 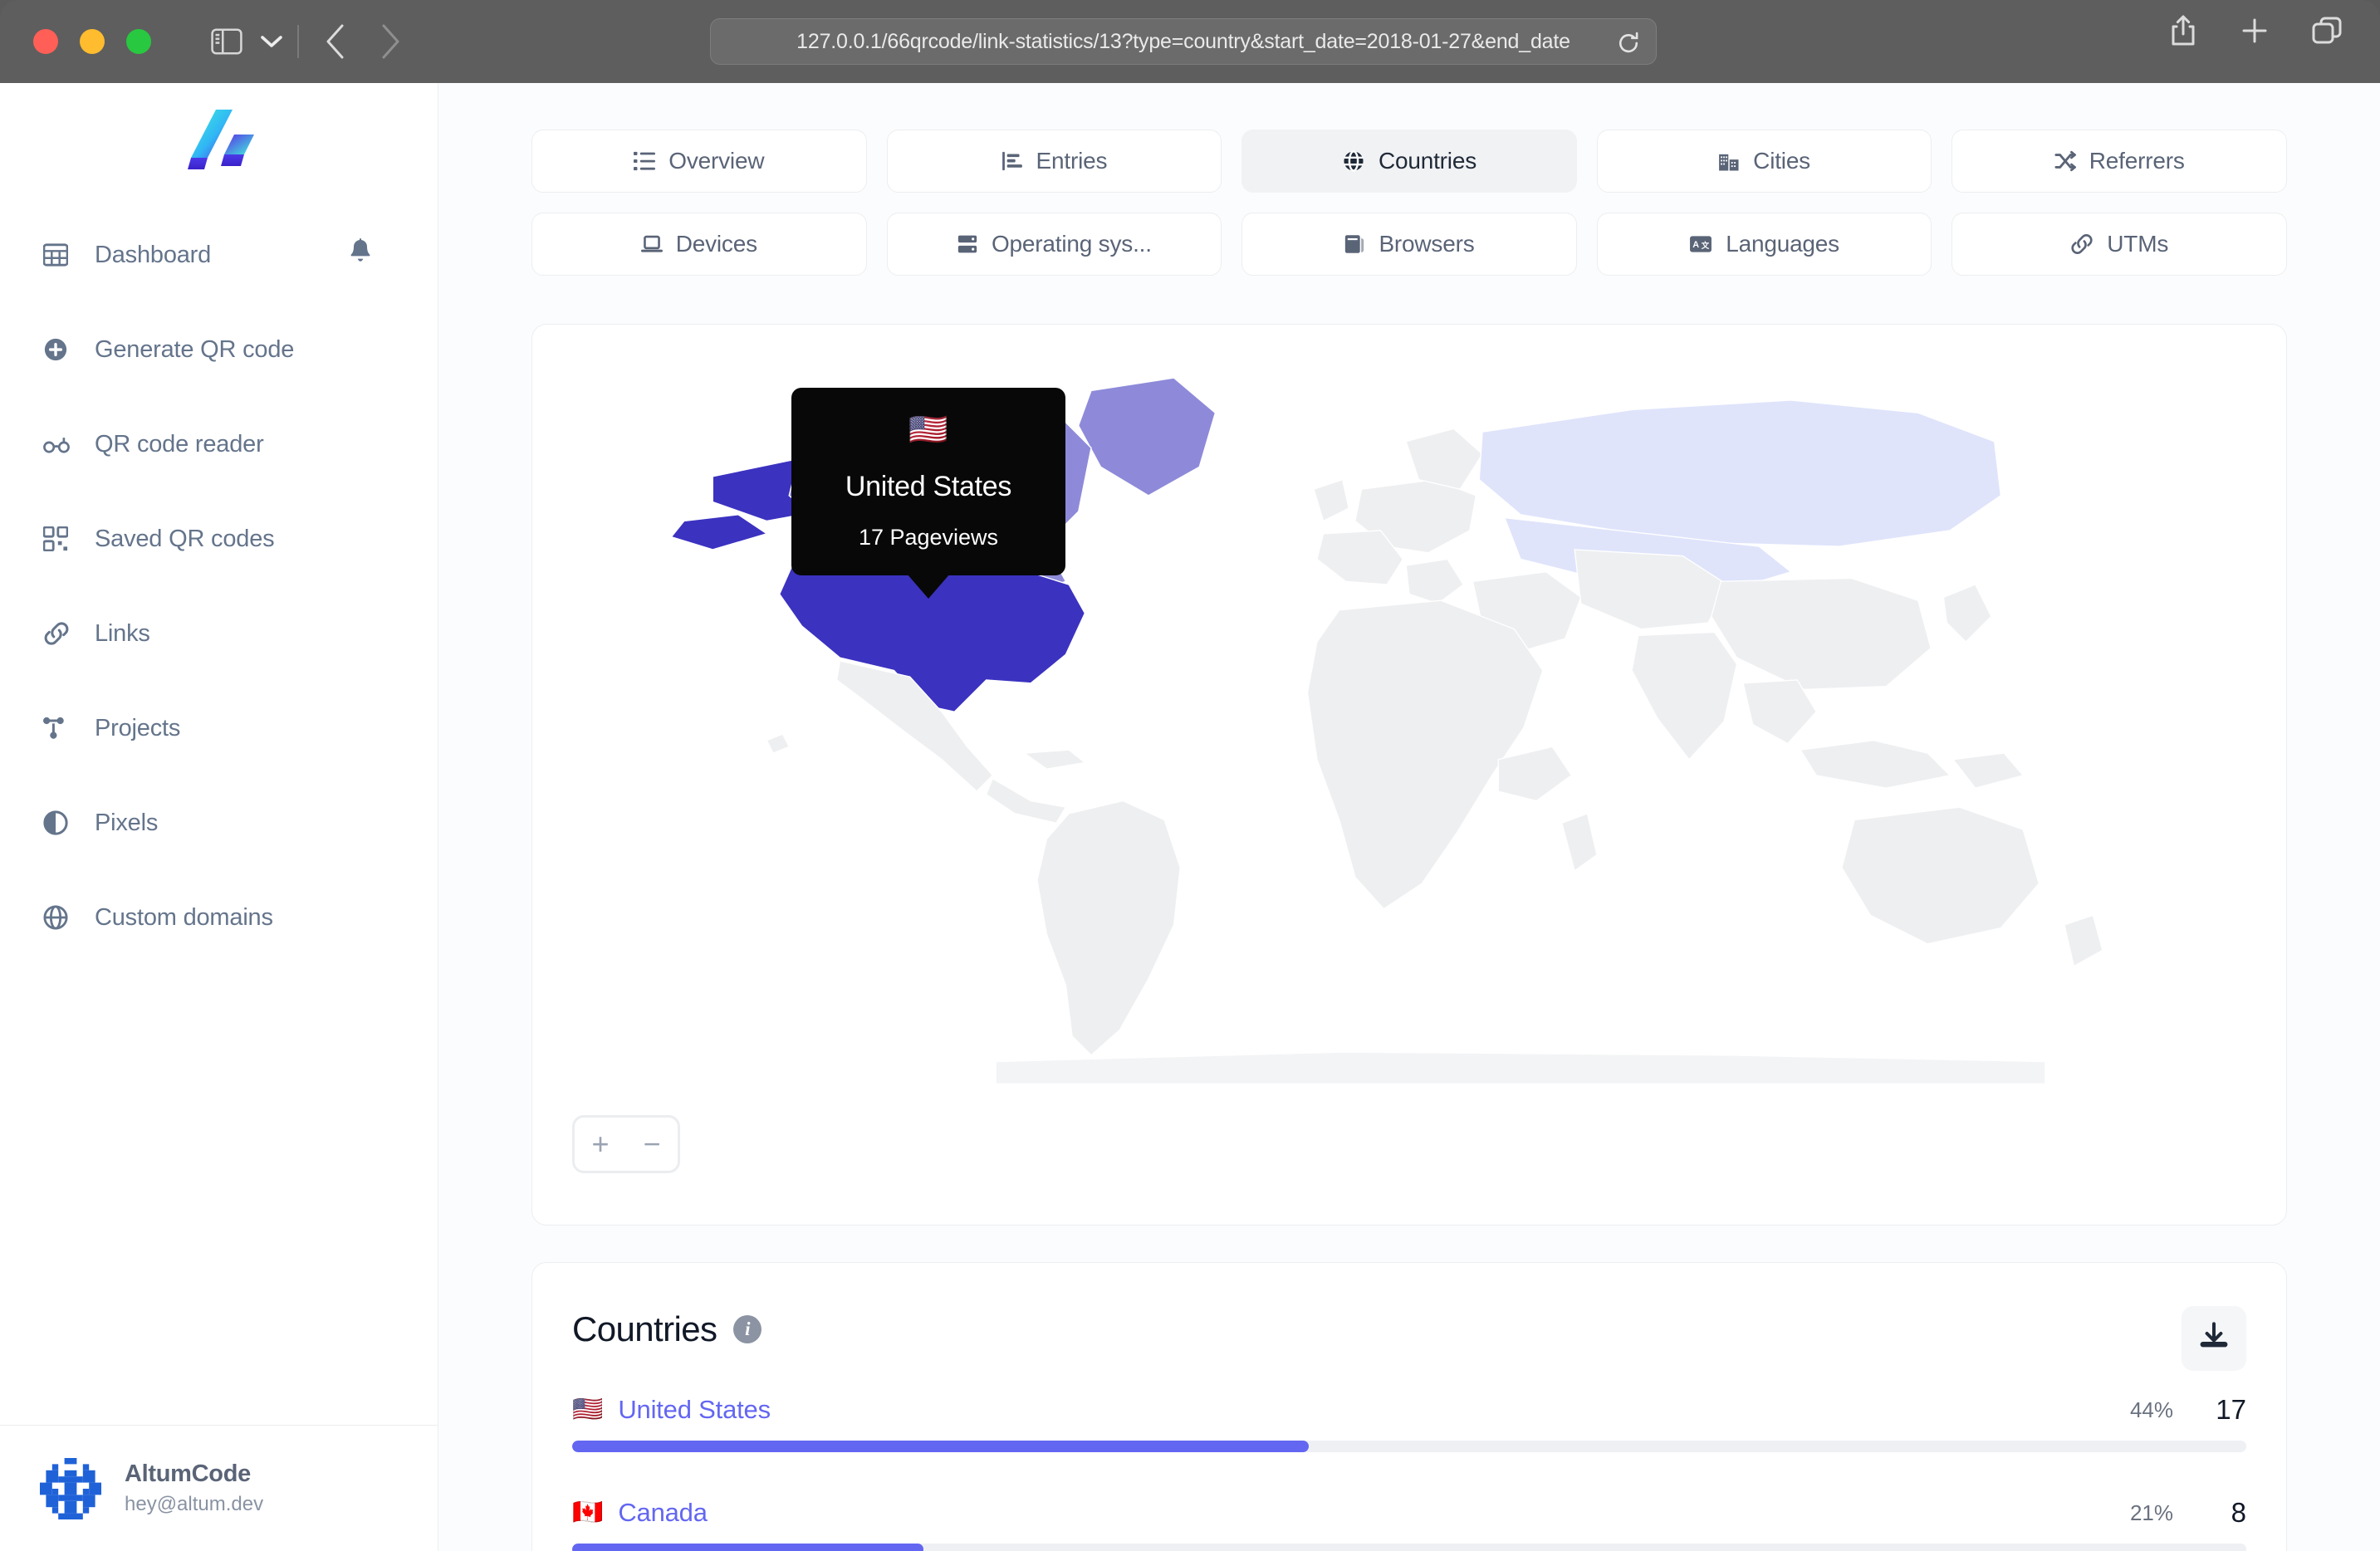 What do you see at coordinates (651, 244) in the screenshot?
I see `laptop-icon` at bounding box center [651, 244].